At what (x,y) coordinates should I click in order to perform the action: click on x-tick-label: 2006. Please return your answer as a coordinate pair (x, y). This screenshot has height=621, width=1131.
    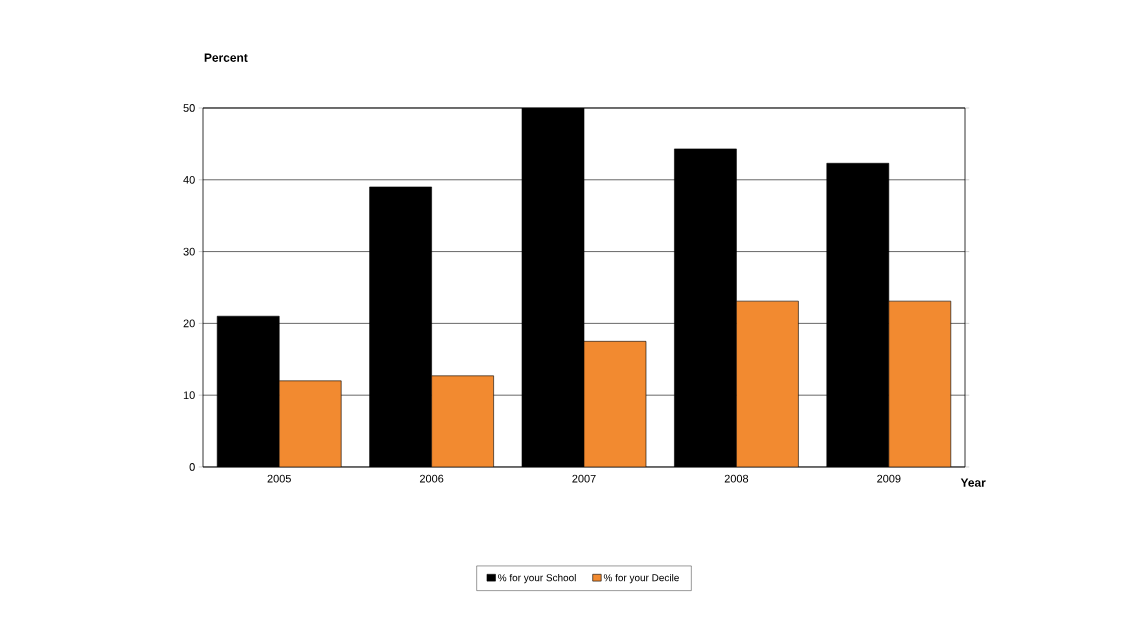
    Looking at the image, I should click on (431, 478).